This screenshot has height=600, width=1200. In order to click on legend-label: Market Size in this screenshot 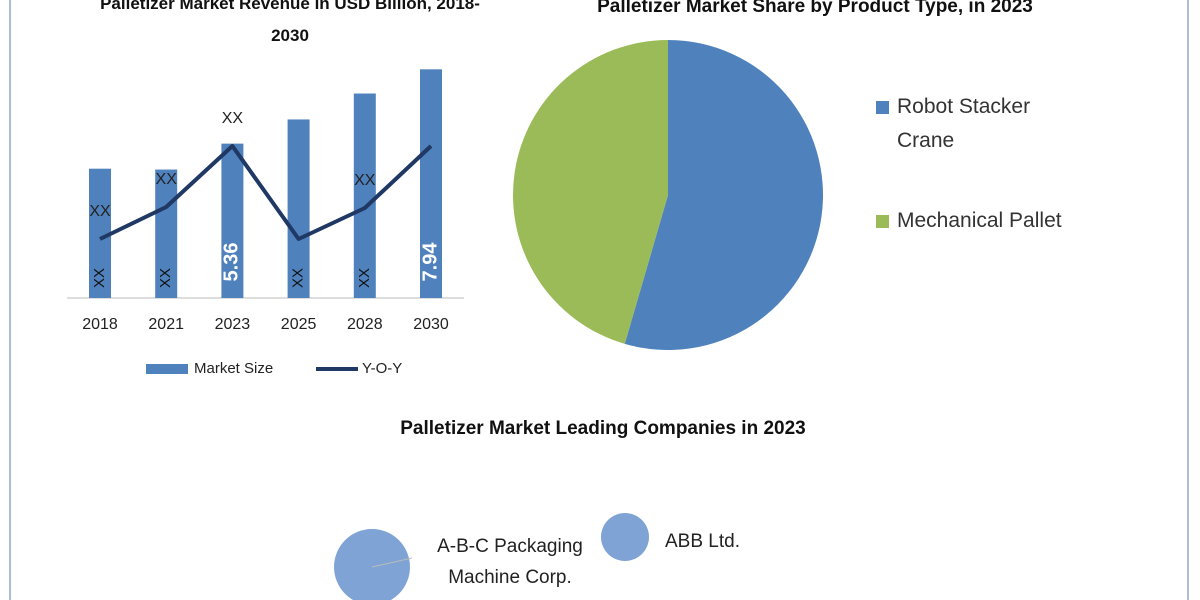, I will do `click(233, 368)`.